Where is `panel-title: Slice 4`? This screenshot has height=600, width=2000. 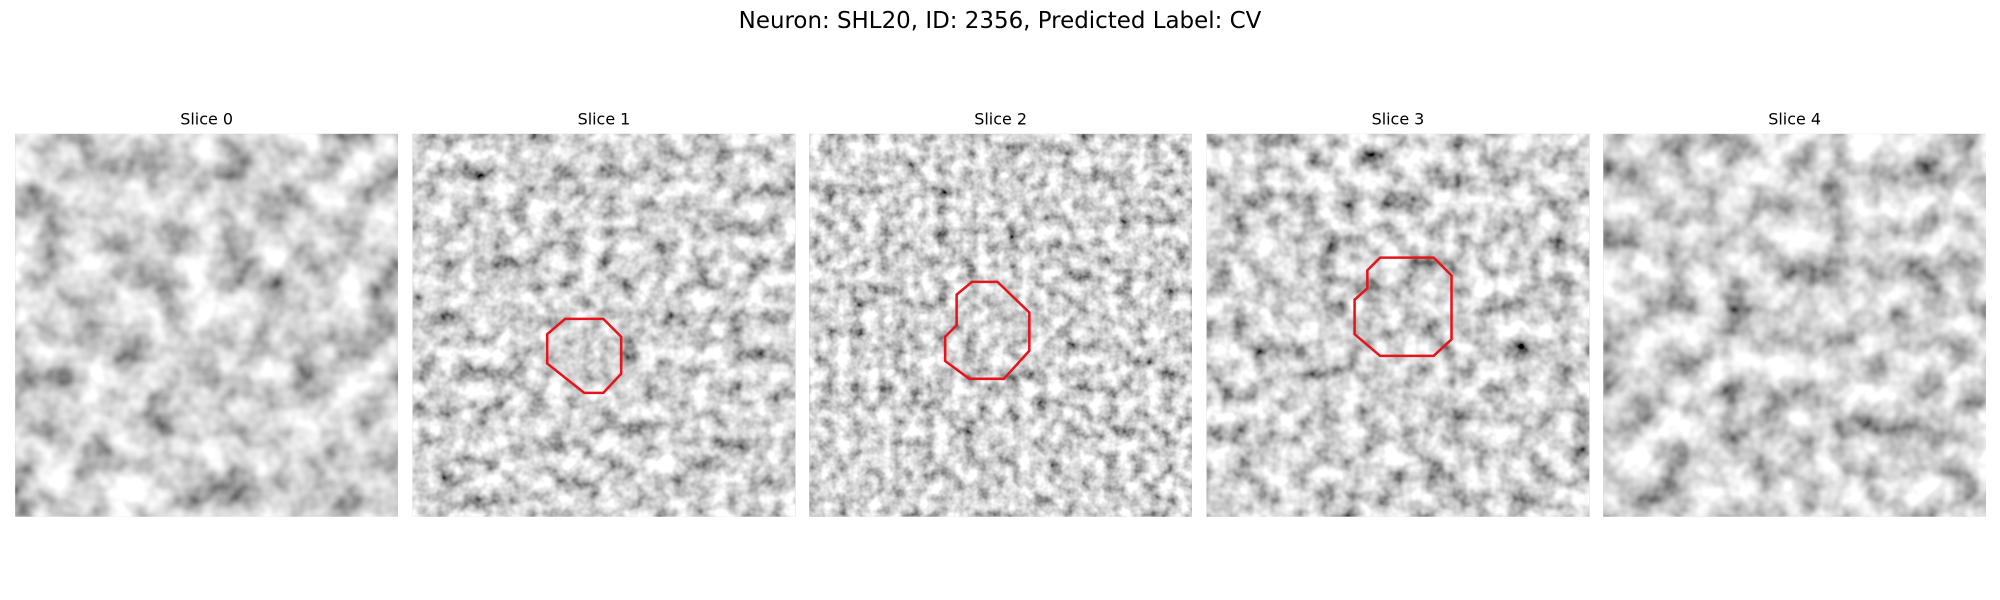 panel-title: Slice 4 is located at coordinates (1794, 118).